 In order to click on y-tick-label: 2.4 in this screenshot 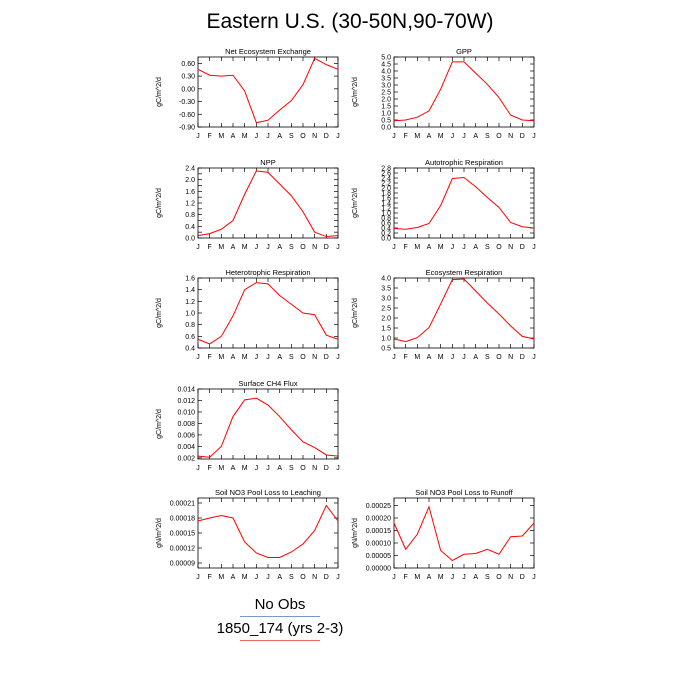, I will do `click(386, 179)`.